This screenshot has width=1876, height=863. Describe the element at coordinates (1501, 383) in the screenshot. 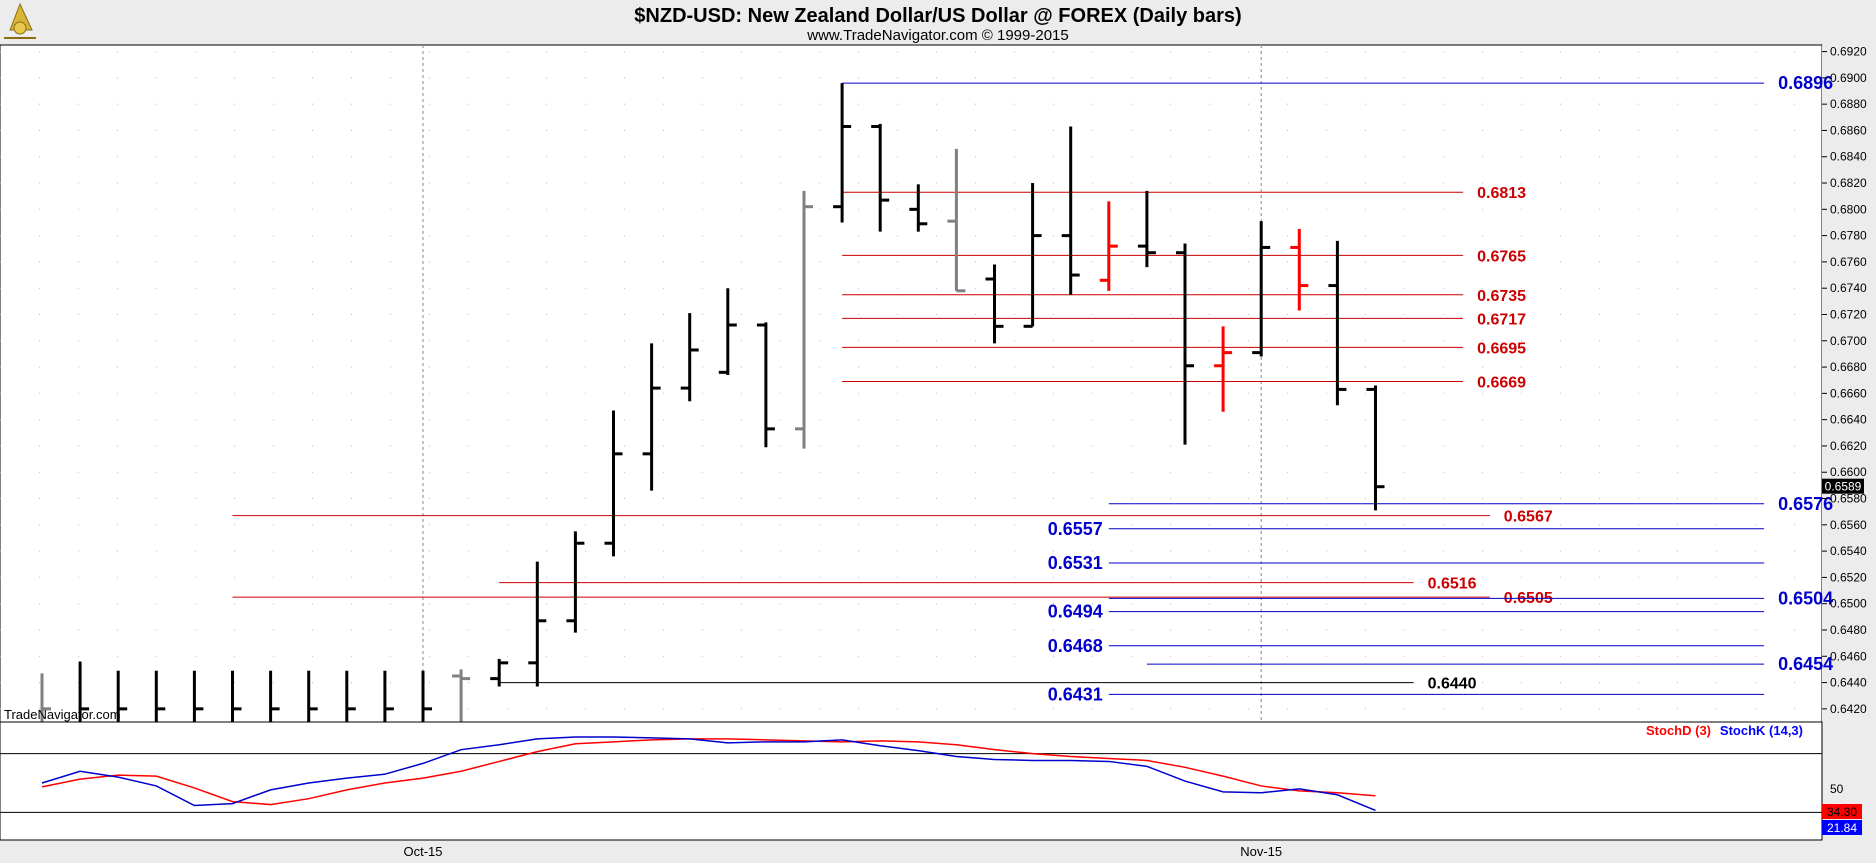

I see `level-label: 0.6669` at that location.